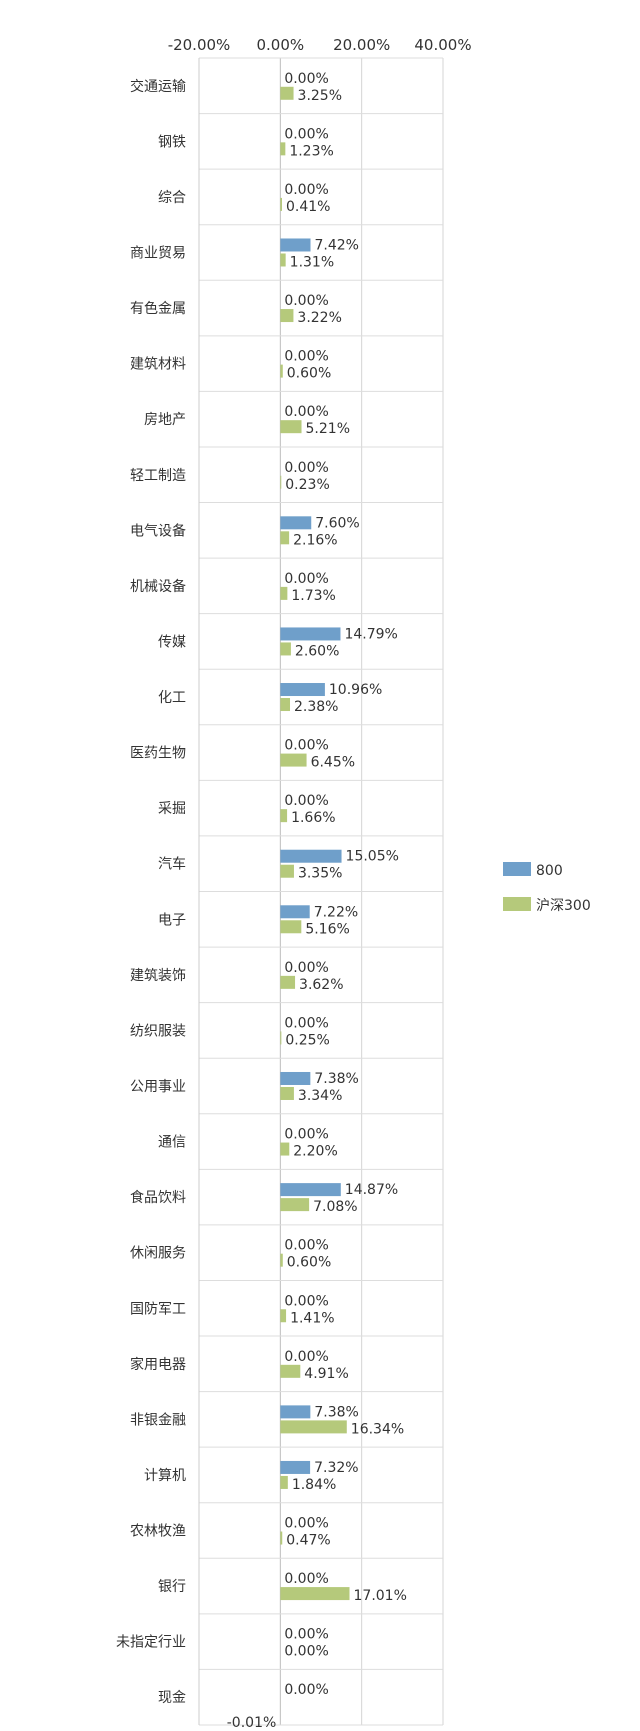  I want to click on data-label-hs300: 2.16%, so click(315, 540).